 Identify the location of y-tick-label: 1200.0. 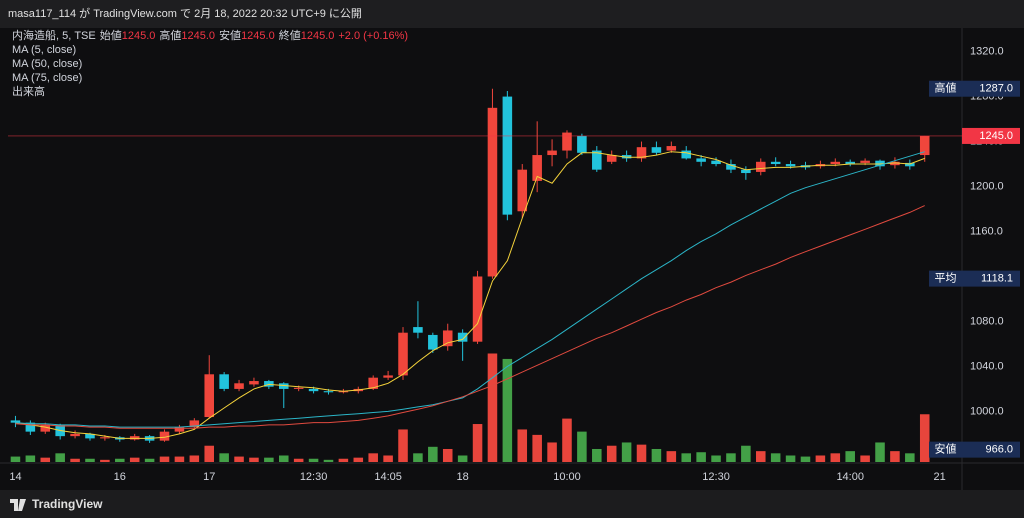
(987, 186).